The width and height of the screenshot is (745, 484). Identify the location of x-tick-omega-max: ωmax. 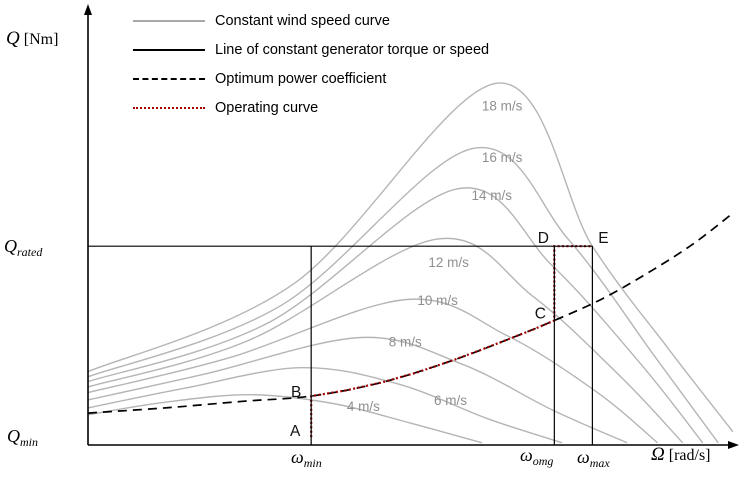
(593, 459).